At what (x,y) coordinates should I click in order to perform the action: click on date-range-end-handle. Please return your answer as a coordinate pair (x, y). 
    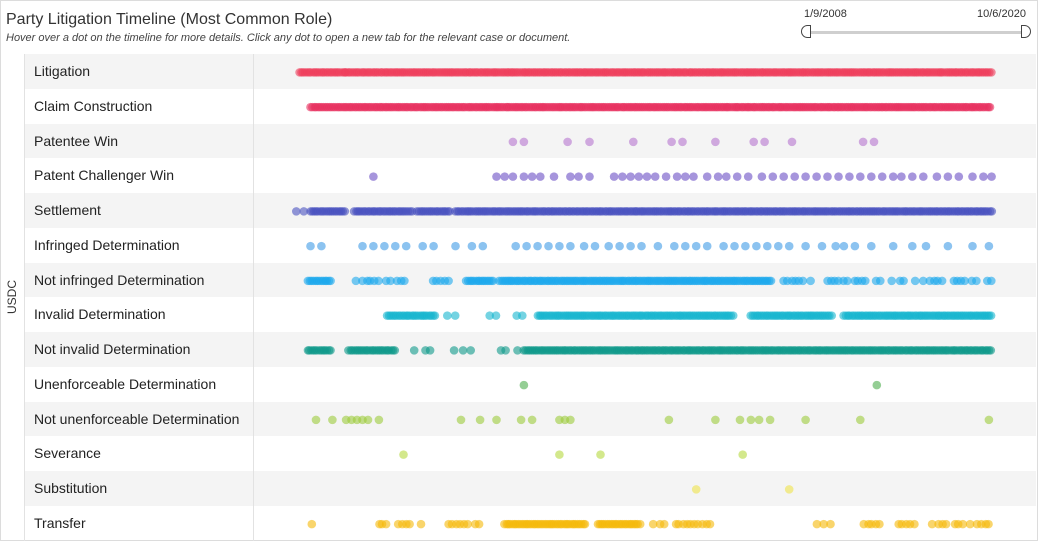
    Looking at the image, I should click on (1026, 31).